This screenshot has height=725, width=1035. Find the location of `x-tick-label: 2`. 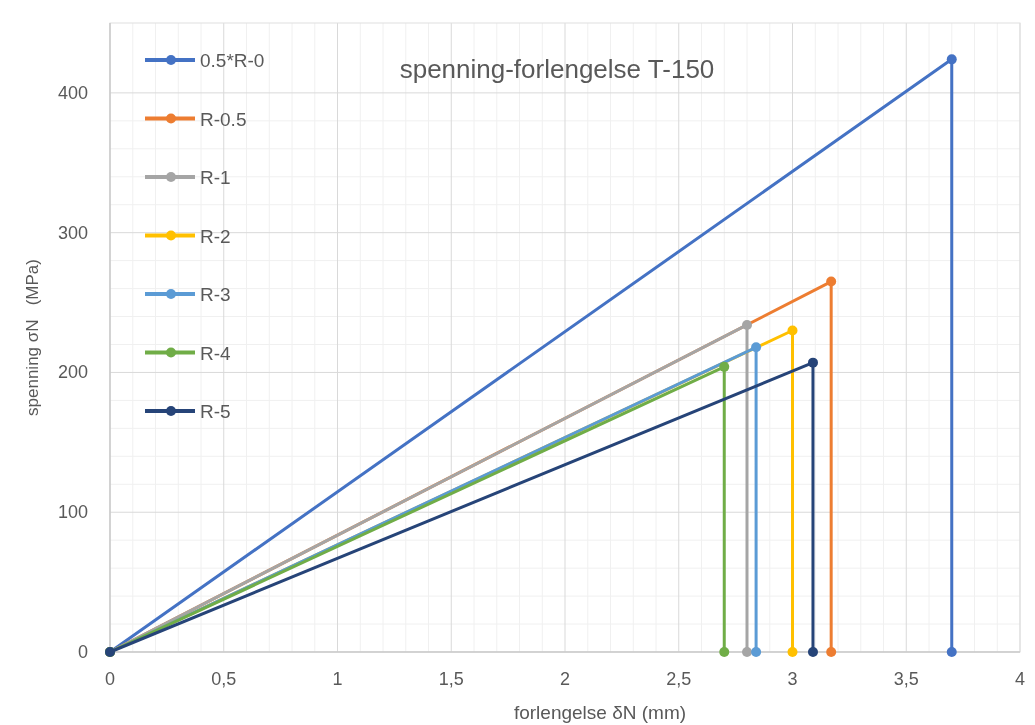

x-tick-label: 2 is located at coordinates (565, 679).